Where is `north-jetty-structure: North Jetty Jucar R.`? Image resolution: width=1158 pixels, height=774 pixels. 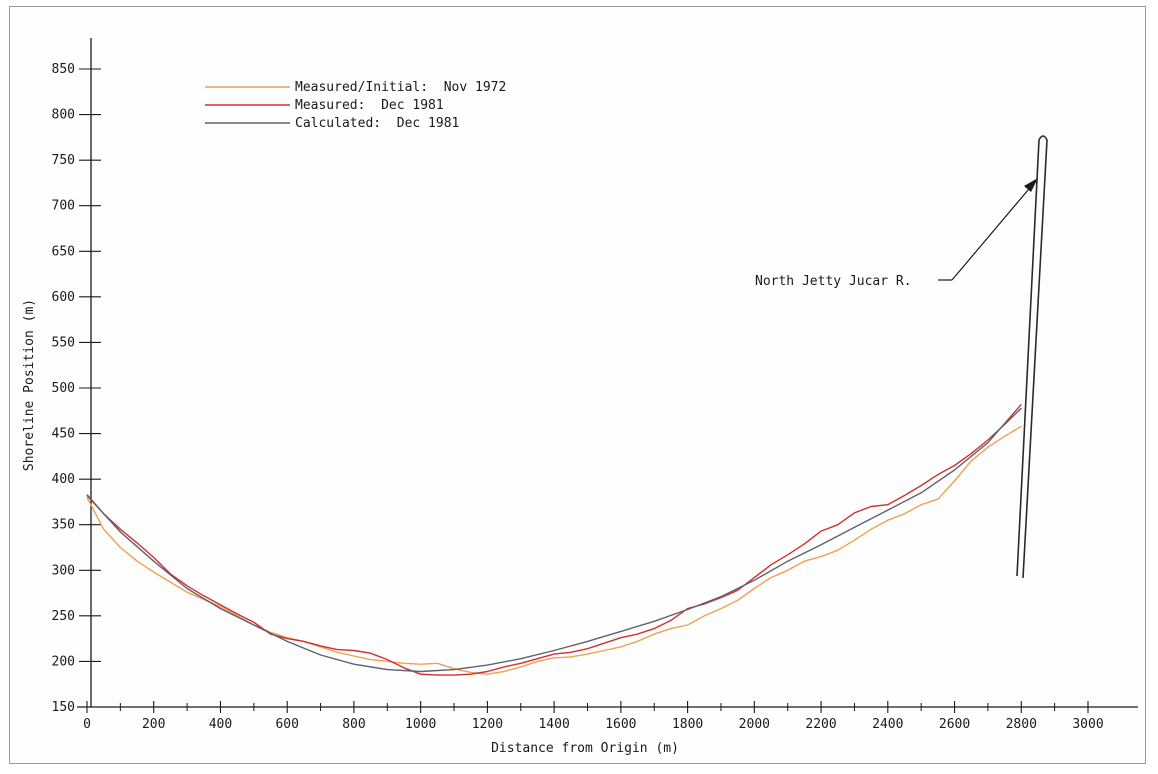 north-jetty-structure: North Jetty Jucar R. is located at coordinates (901, 357).